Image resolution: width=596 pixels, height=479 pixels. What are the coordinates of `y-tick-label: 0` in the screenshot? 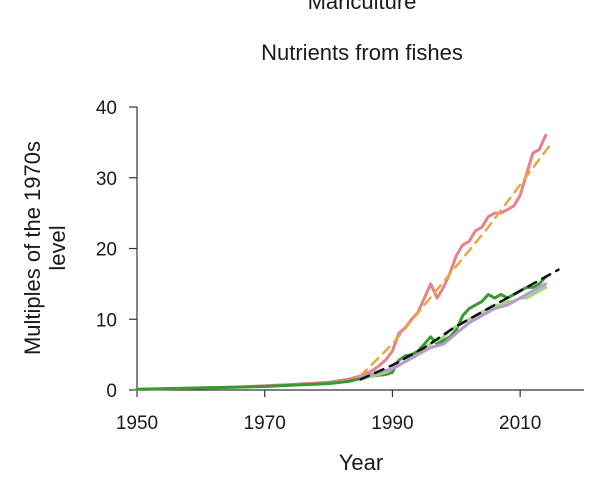 It's located at (111, 391).